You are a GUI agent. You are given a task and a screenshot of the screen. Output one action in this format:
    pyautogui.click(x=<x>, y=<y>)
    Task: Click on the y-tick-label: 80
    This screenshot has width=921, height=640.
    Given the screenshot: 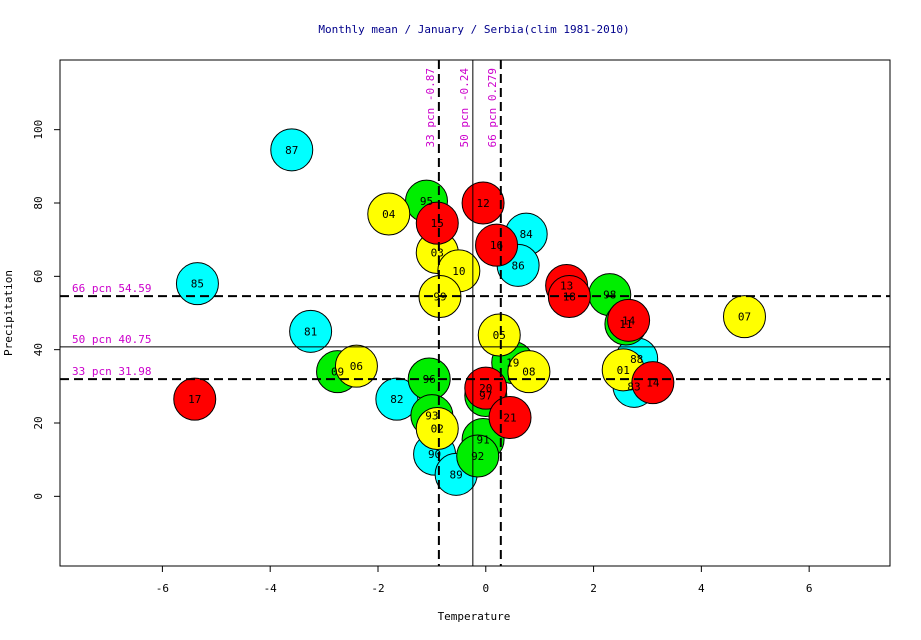 What is the action you would take?
    pyautogui.click(x=38, y=202)
    